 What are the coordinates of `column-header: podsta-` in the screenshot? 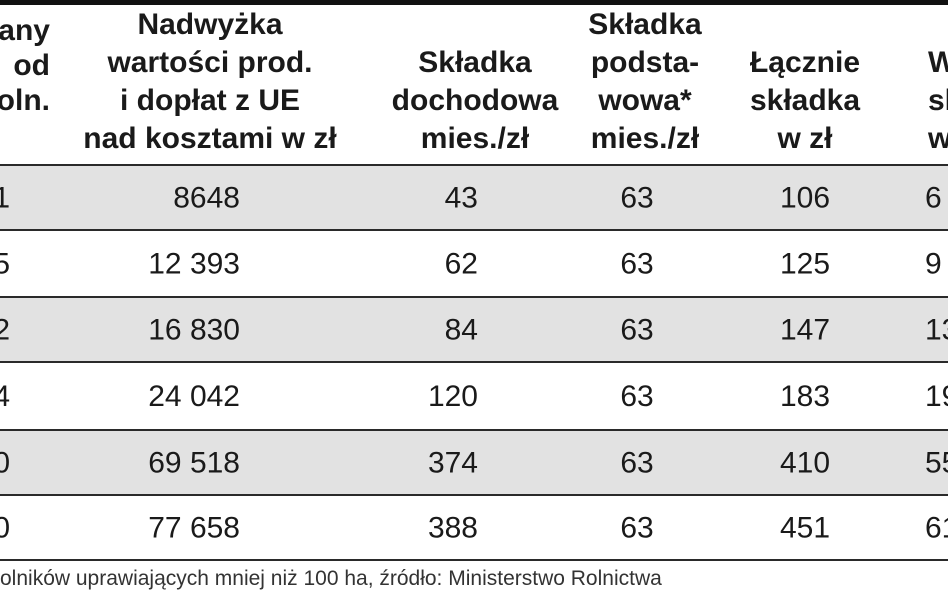 It's located at (645, 62).